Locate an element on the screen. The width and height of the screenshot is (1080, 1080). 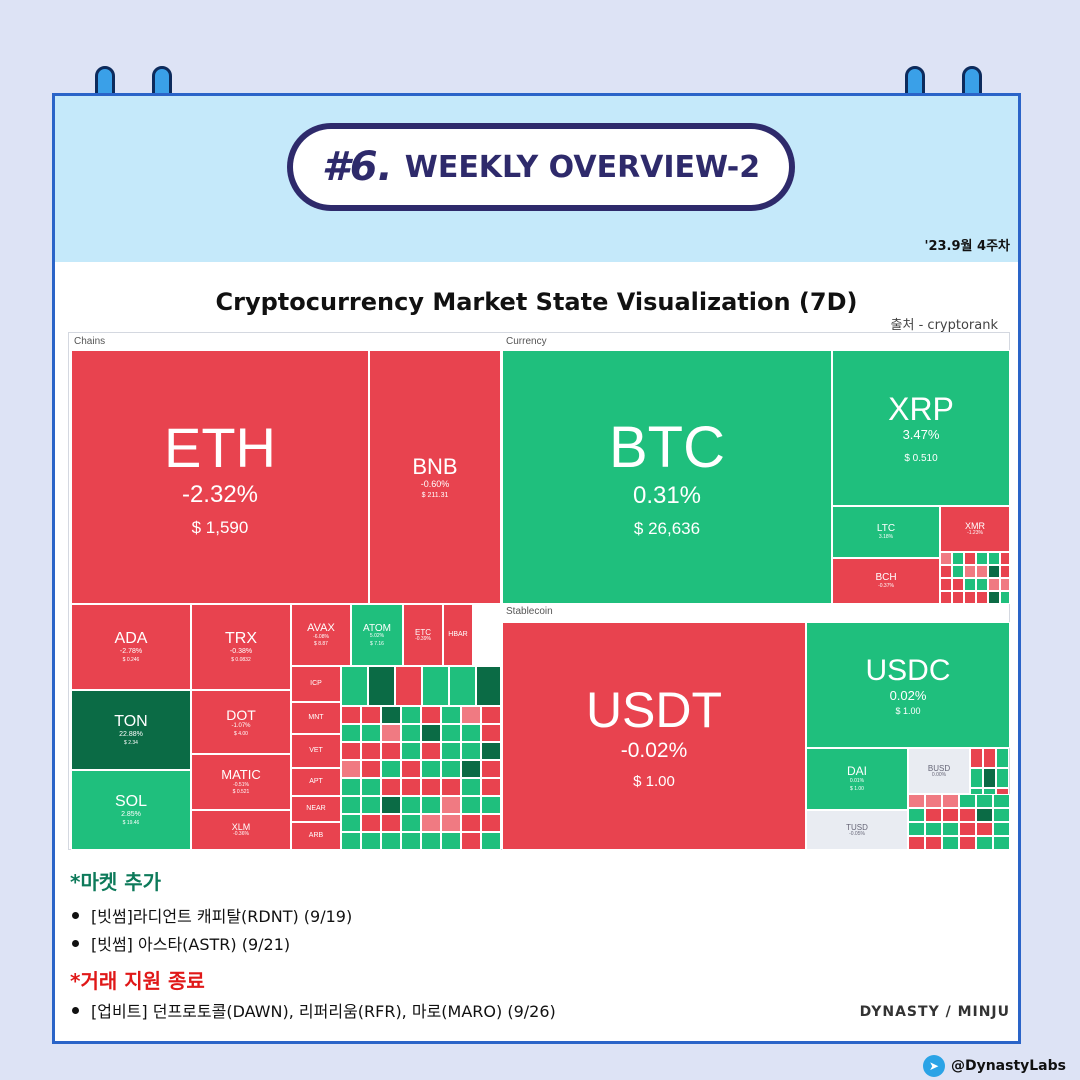
tile-dai: DAI 0.01% $ 1.00 is located at coordinates (857, 779).